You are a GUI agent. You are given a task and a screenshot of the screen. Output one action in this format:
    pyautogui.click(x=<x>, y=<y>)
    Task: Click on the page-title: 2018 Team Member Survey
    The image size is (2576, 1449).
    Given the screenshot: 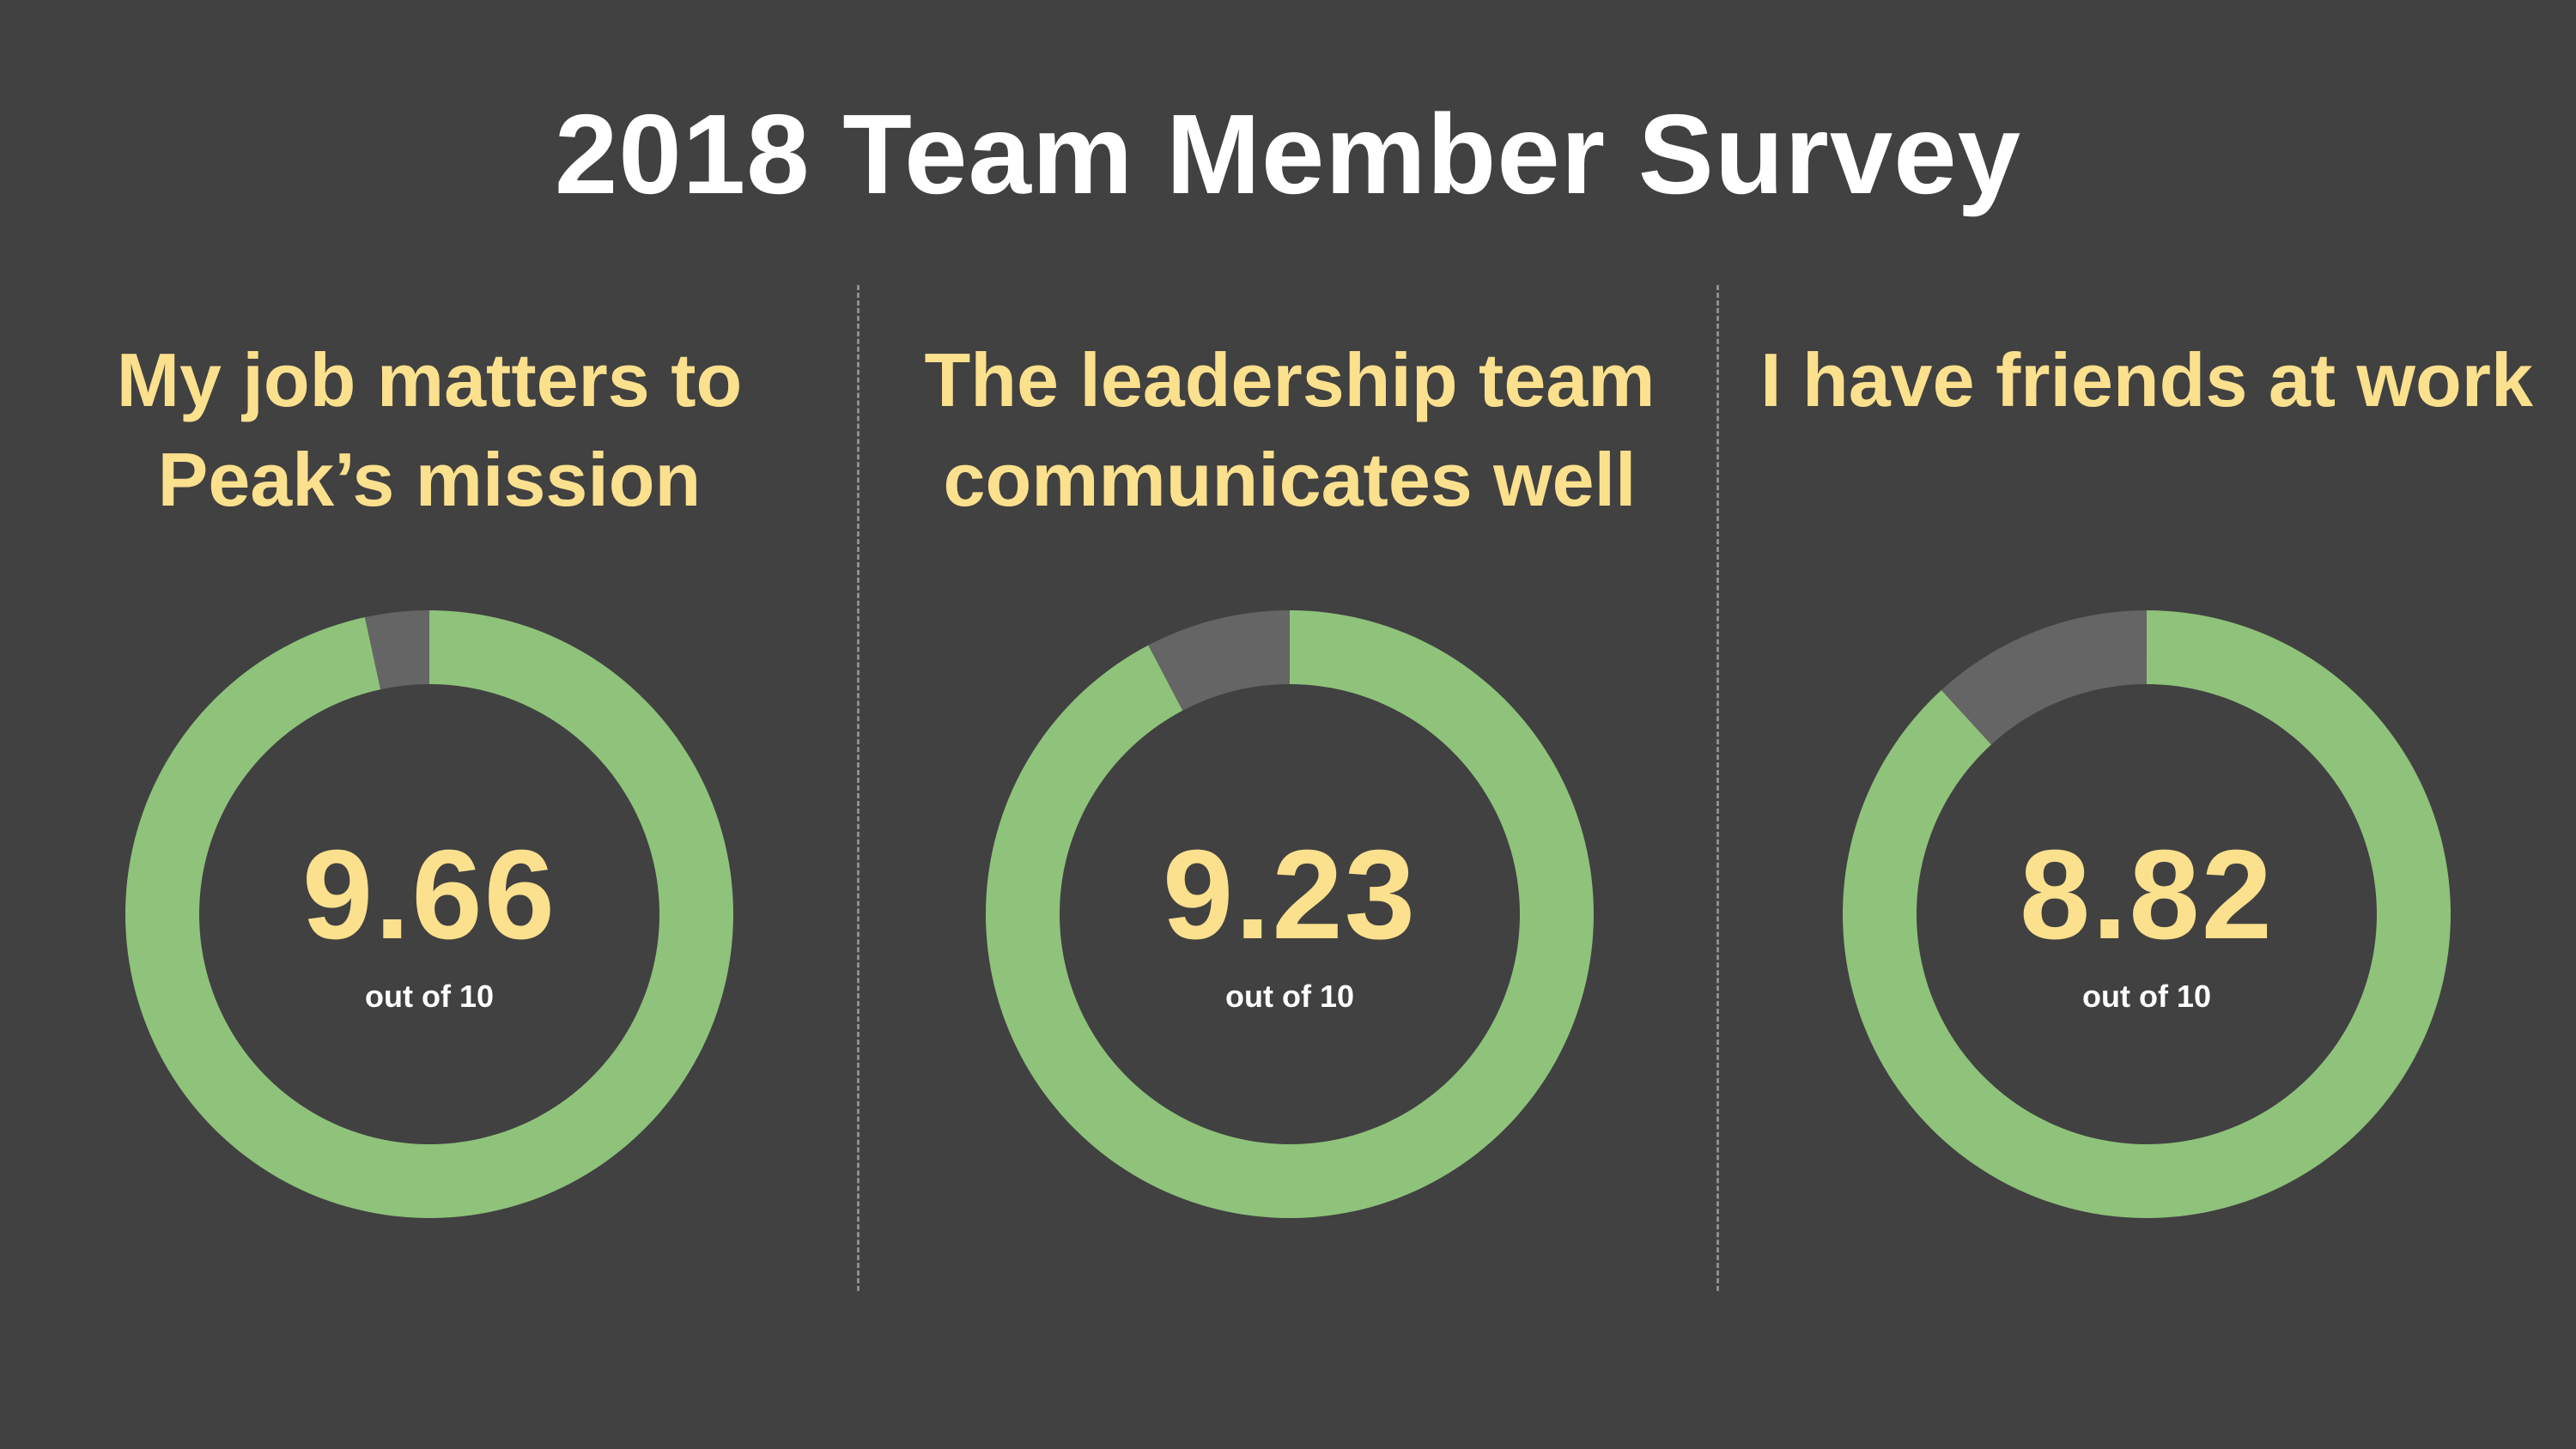 What is the action you would take?
    pyautogui.click(x=1288, y=154)
    